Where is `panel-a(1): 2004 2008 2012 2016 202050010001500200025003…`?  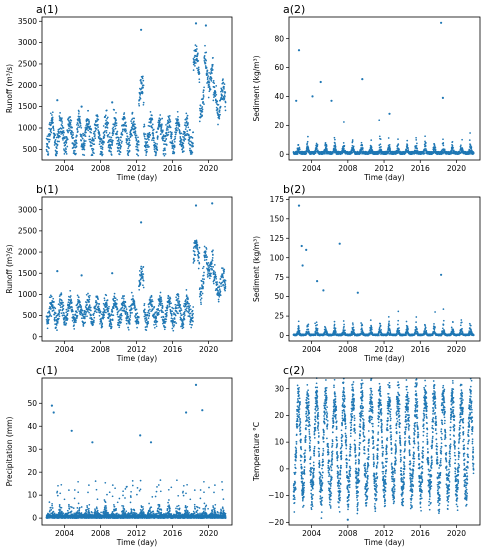
panel-a(1): 2004 2008 2012 2016 202050010001500200025003… is located at coordinates (119, 92).